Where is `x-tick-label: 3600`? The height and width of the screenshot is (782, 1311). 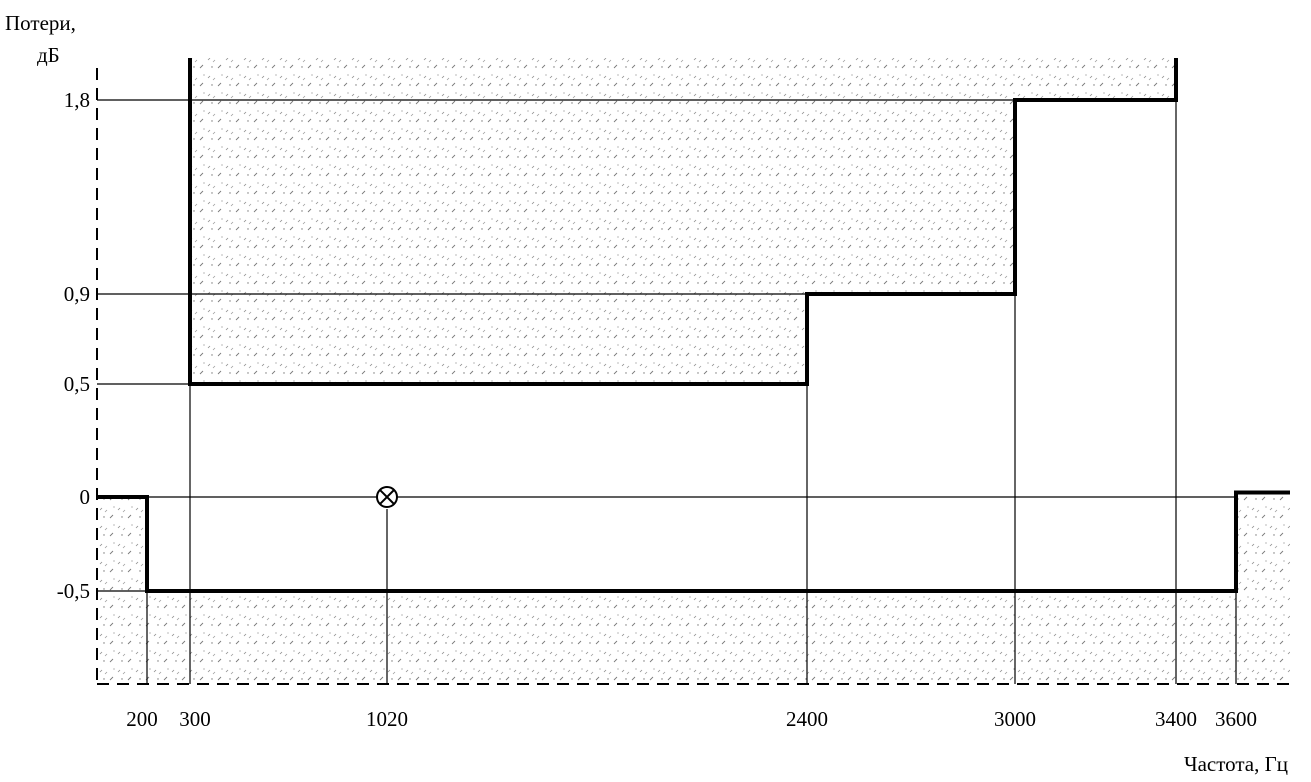 x-tick-label: 3600 is located at coordinates (1236, 719).